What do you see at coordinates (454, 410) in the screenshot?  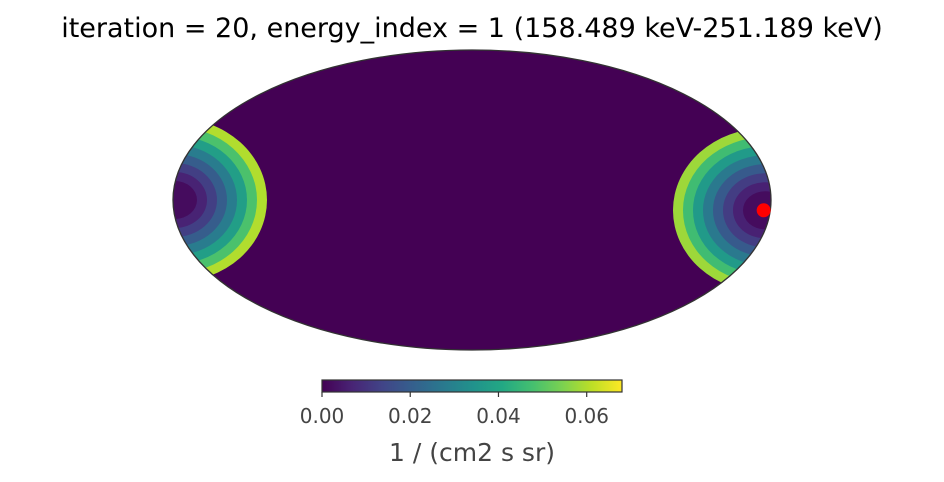 I see `colorbar-ticks: 0.00 0.02 0.04 0.06` at bounding box center [454, 410].